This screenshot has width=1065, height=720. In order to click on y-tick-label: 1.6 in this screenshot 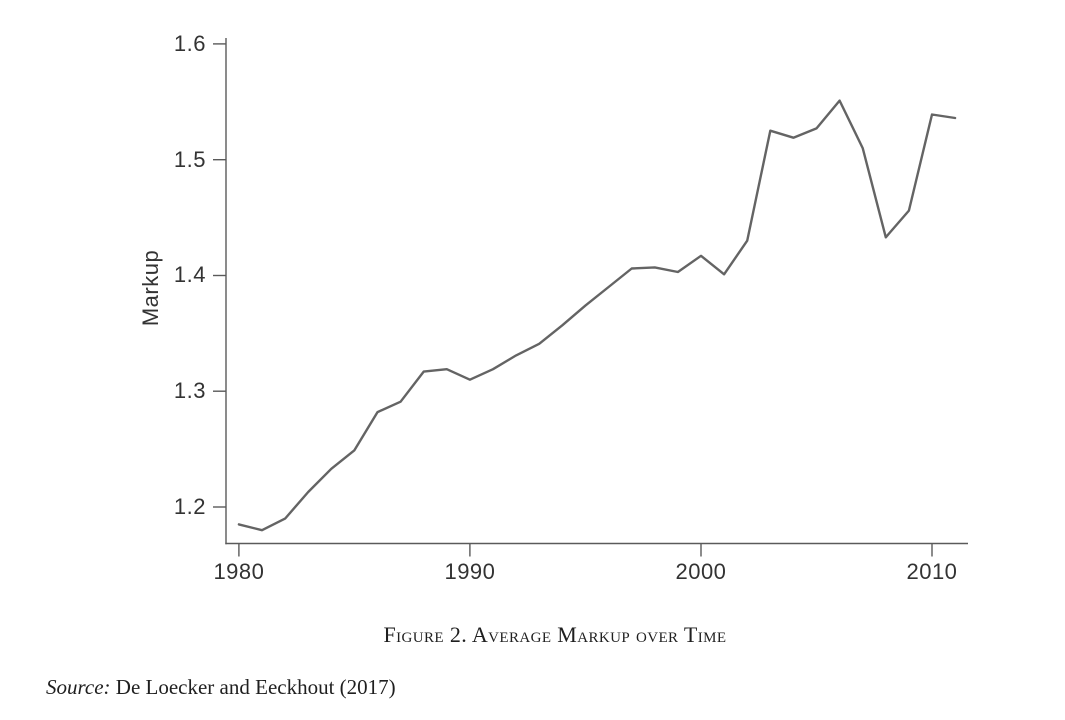, I will do `click(189, 43)`.